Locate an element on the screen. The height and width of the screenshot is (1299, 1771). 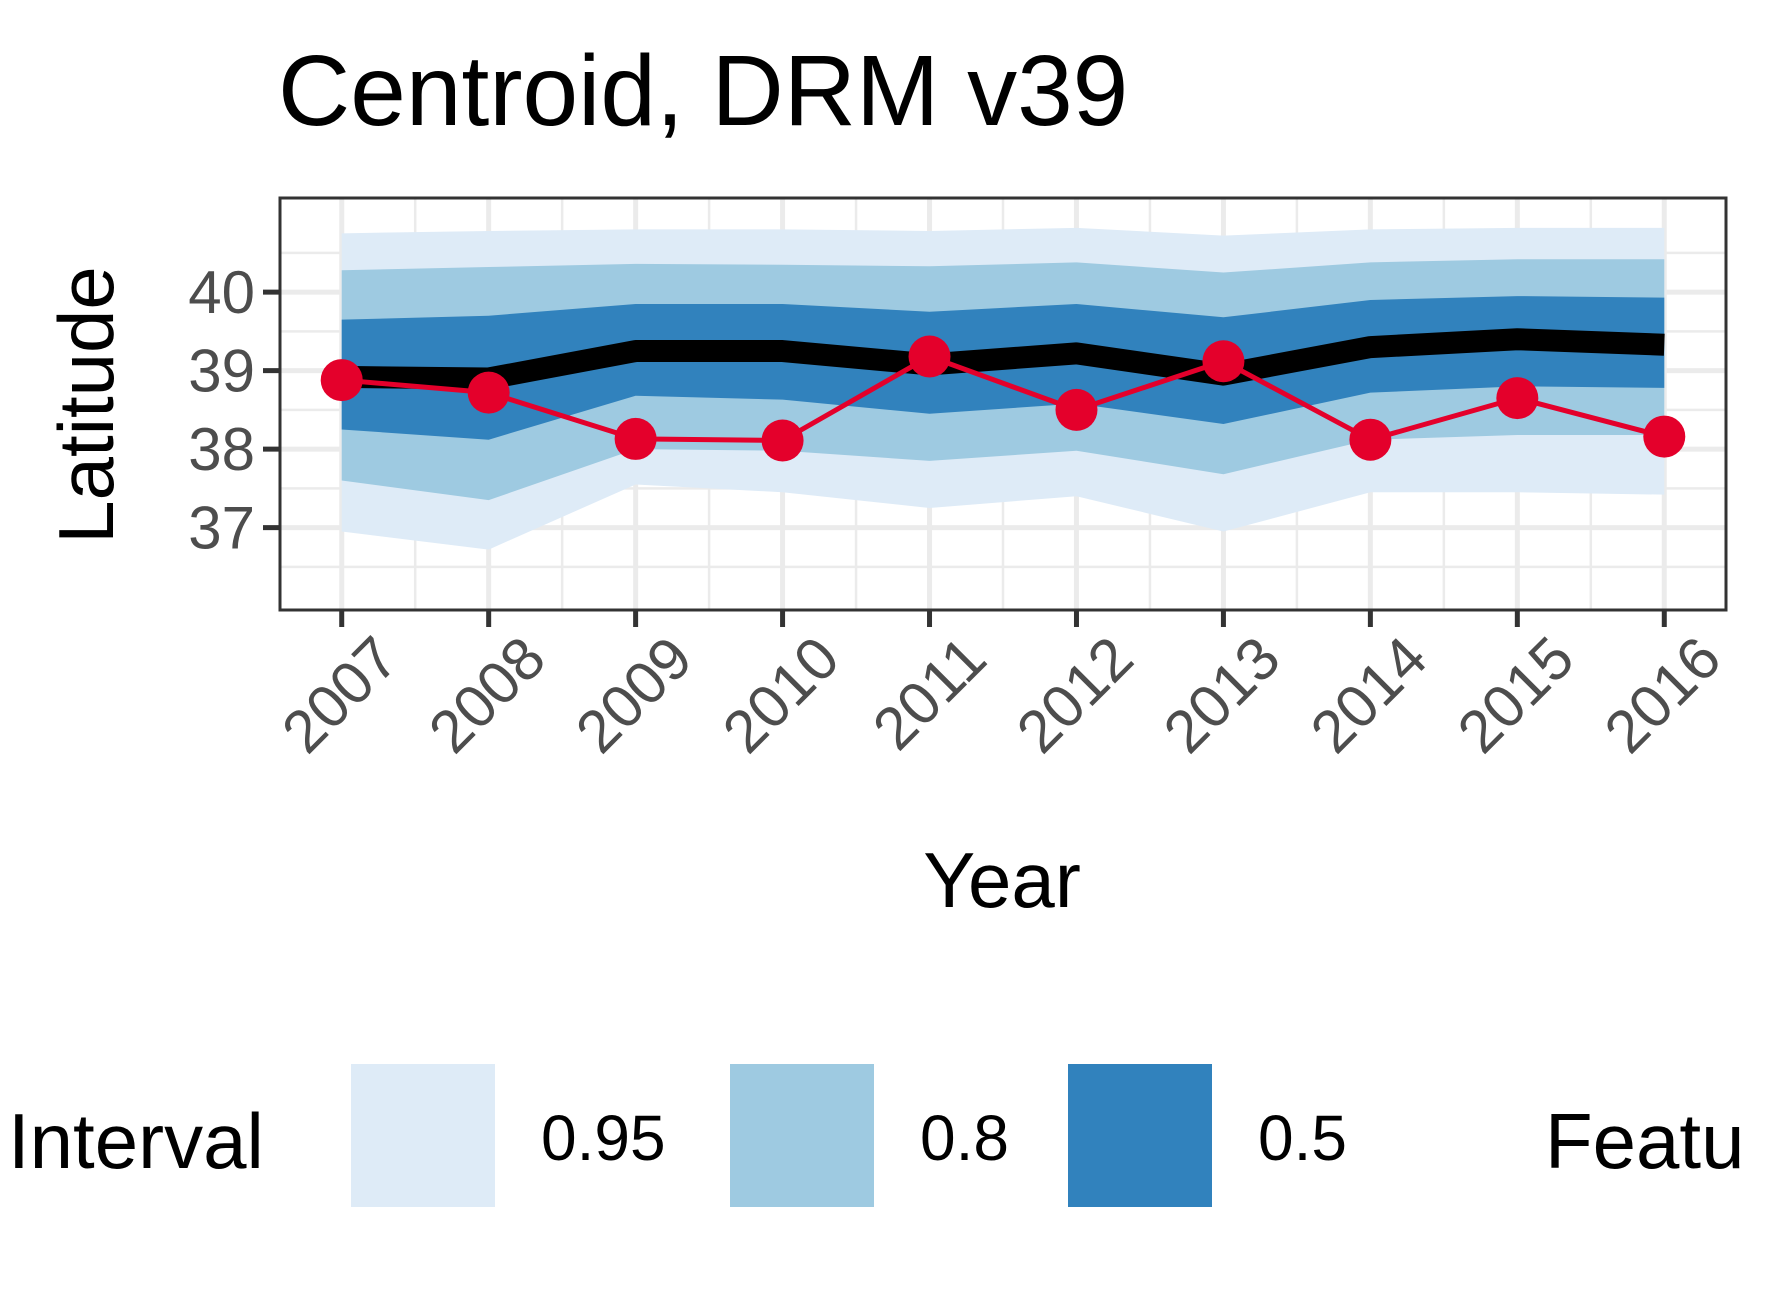
x-tick-label: 2012 is located at coordinates (1075, 695).